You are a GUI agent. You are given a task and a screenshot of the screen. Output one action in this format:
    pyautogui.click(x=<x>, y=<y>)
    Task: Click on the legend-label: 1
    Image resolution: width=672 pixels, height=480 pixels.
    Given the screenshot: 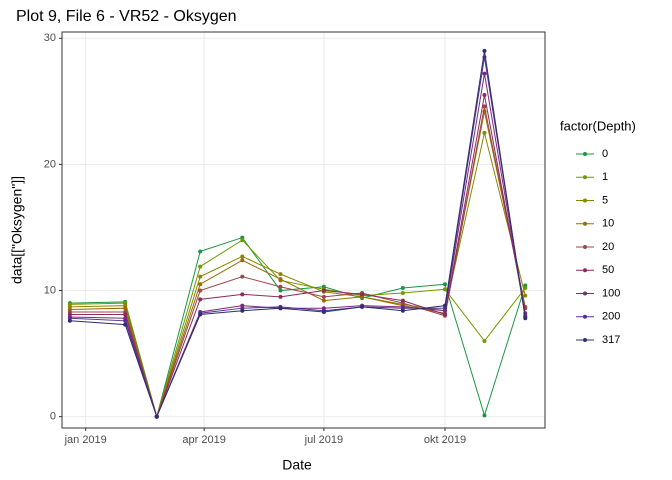 What is the action you would take?
    pyautogui.click(x=605, y=177)
    